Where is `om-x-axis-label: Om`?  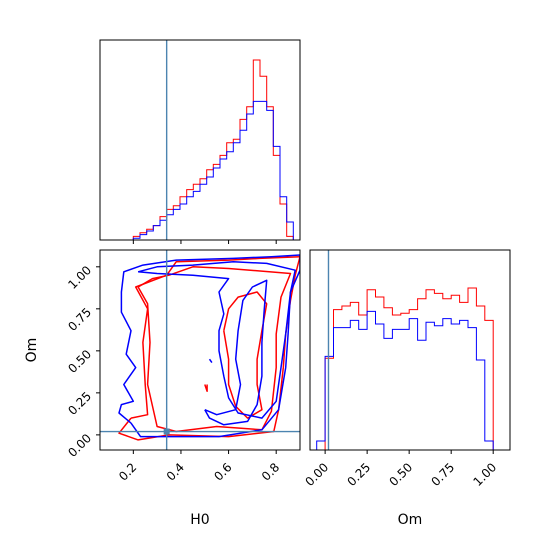
om-x-axis-label: Om is located at coordinates (410, 520).